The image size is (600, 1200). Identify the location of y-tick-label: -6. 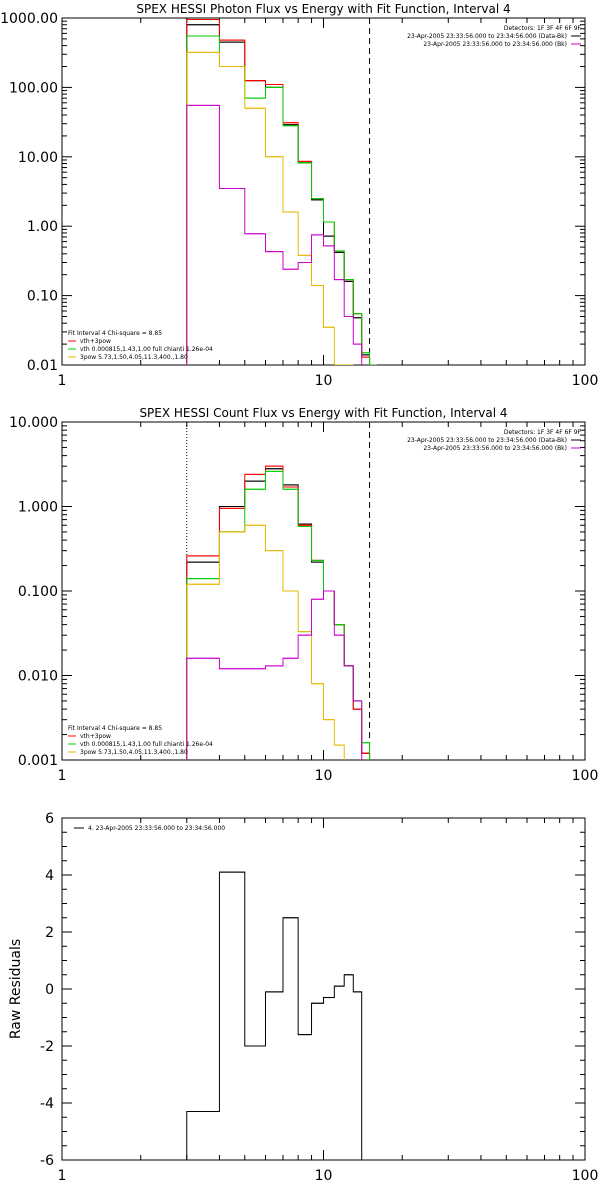
(47, 1161).